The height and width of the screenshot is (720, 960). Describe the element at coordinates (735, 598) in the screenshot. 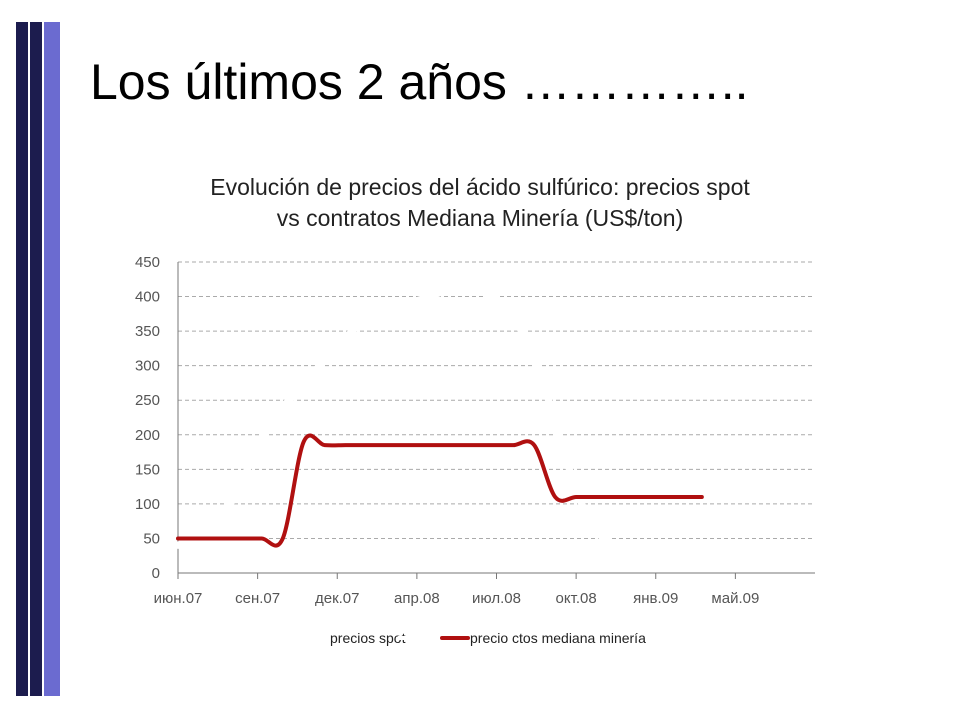

I see `x-tick-label: май.09` at that location.